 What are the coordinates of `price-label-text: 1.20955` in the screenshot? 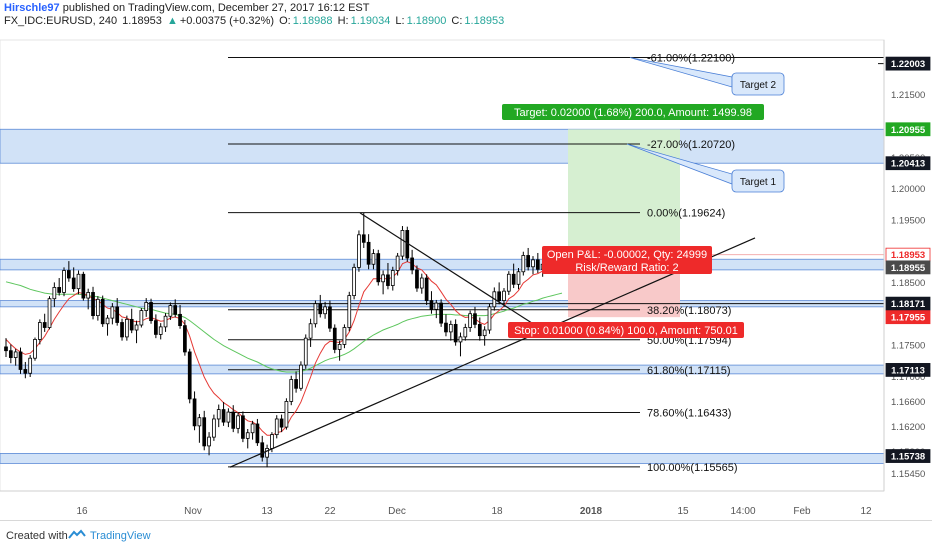 It's located at (908, 130).